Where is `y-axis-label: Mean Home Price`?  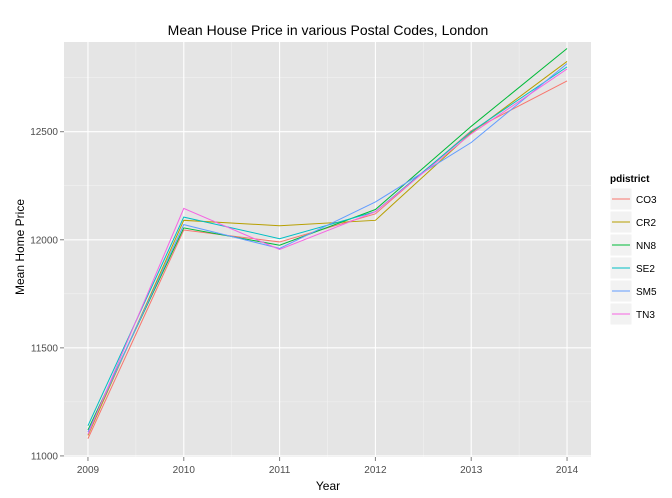 y-axis-label: Mean Home Price is located at coordinates (20, 247).